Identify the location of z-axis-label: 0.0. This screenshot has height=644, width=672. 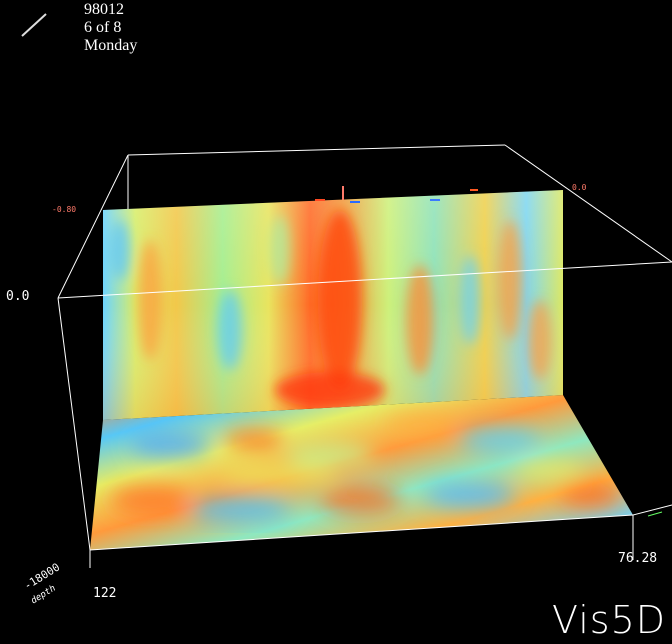
(18, 296).